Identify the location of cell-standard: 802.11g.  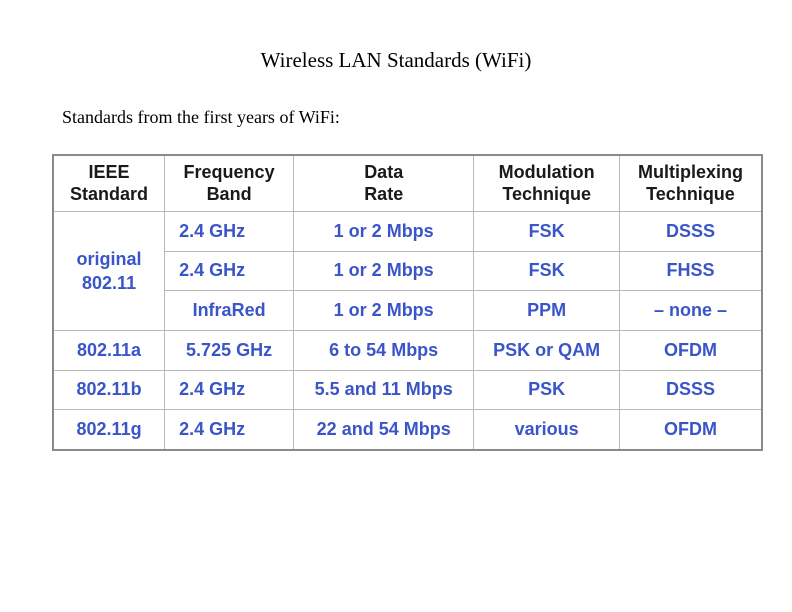
(109, 430).